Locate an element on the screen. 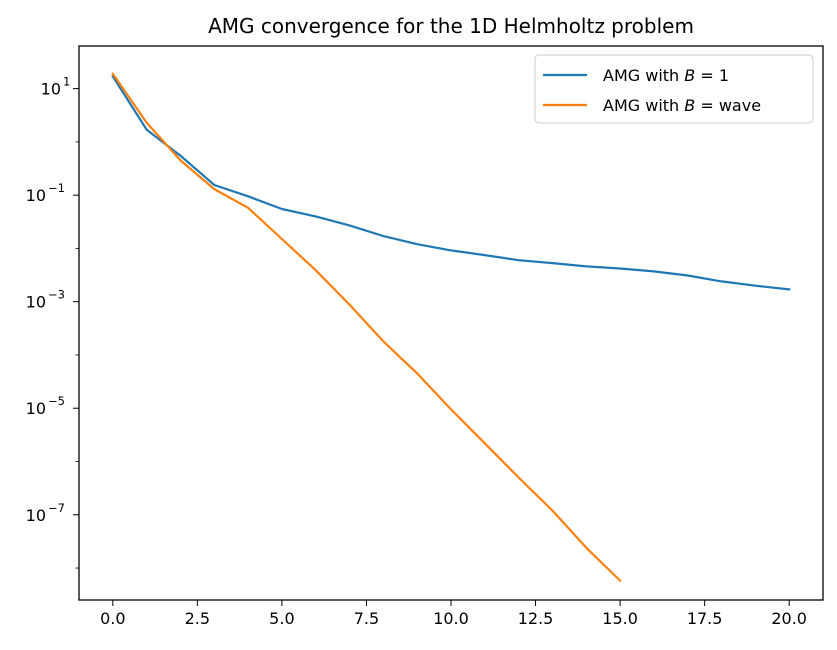 The height and width of the screenshot is (650, 837). legend-box is located at coordinates (674, 89).